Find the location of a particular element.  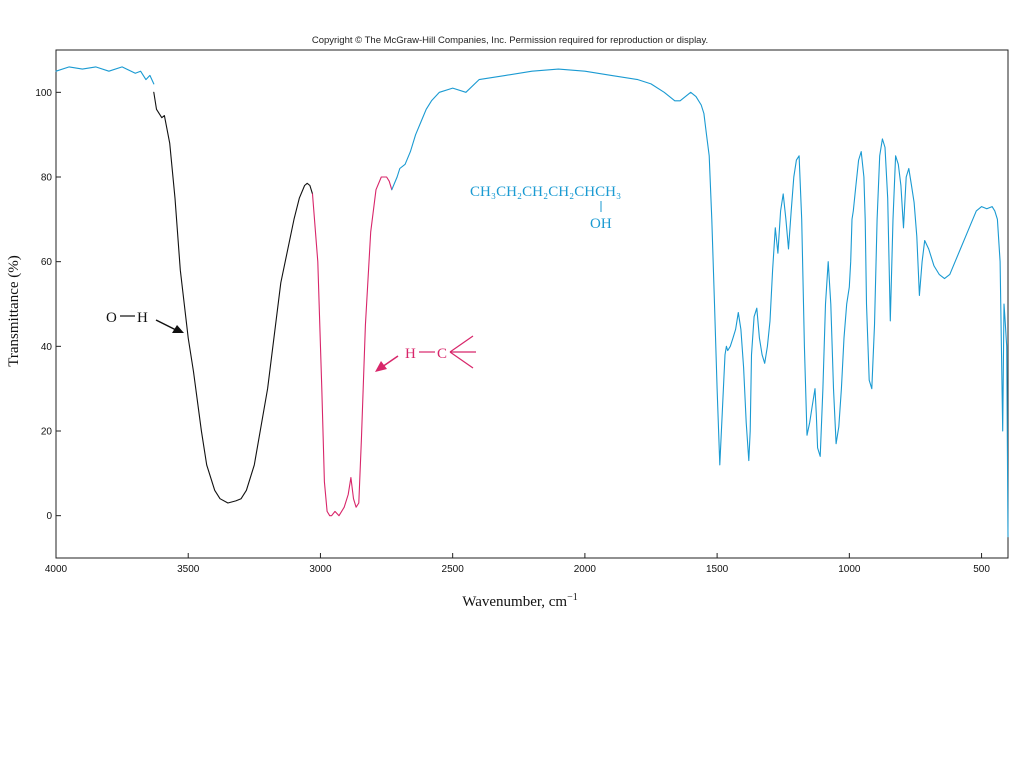

x-tick-label: 4000 is located at coordinates (56, 569).